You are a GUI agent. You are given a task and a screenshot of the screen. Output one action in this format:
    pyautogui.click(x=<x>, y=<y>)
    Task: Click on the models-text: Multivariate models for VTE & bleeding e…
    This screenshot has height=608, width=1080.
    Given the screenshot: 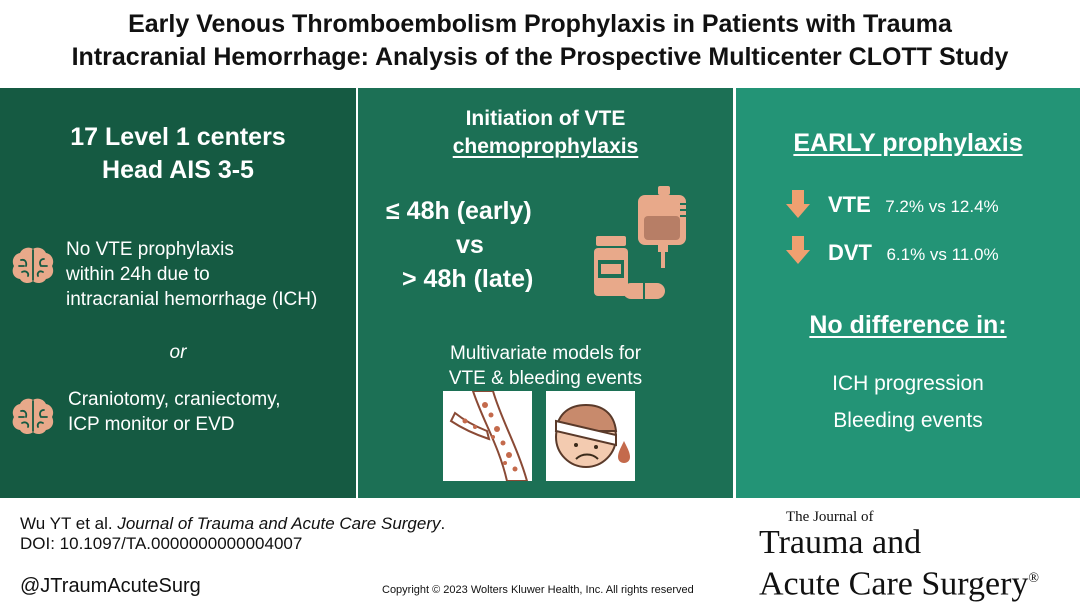 What is the action you would take?
    pyautogui.click(x=545, y=366)
    